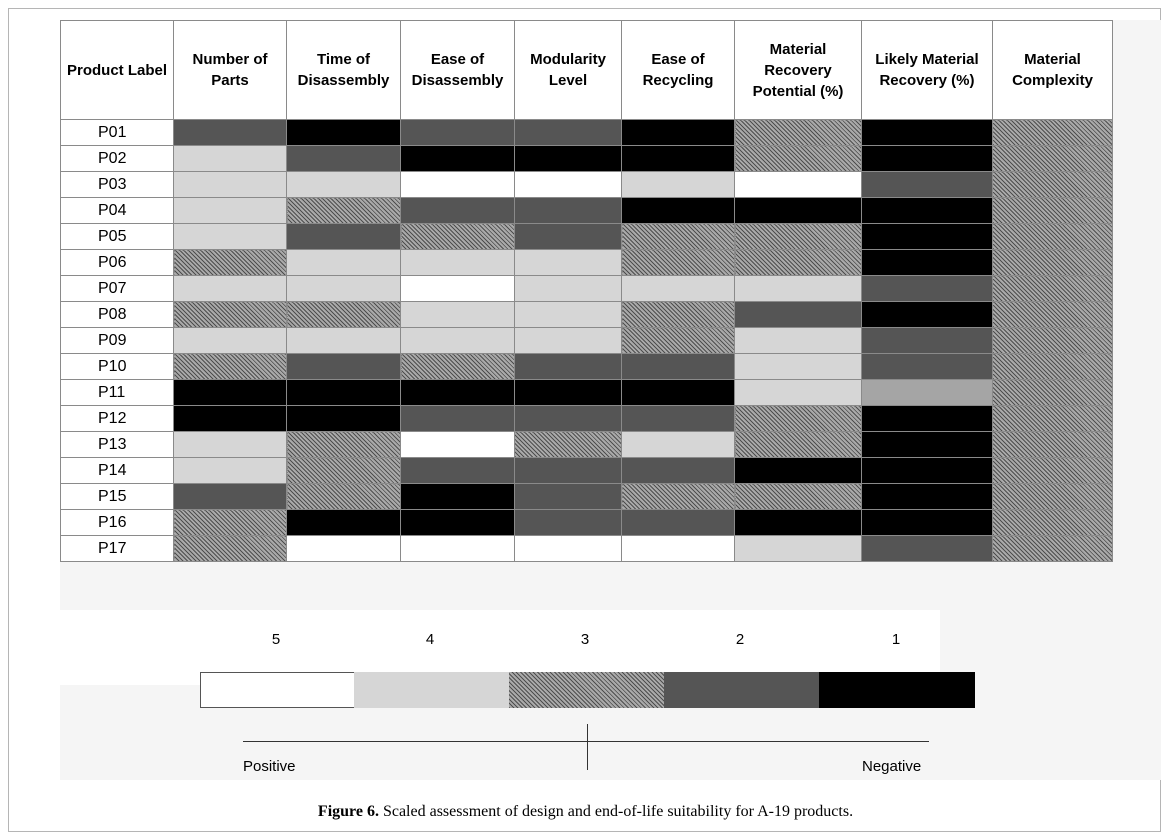 The width and height of the screenshot is (1171, 840). I want to click on table-row: P04, so click(586, 210).